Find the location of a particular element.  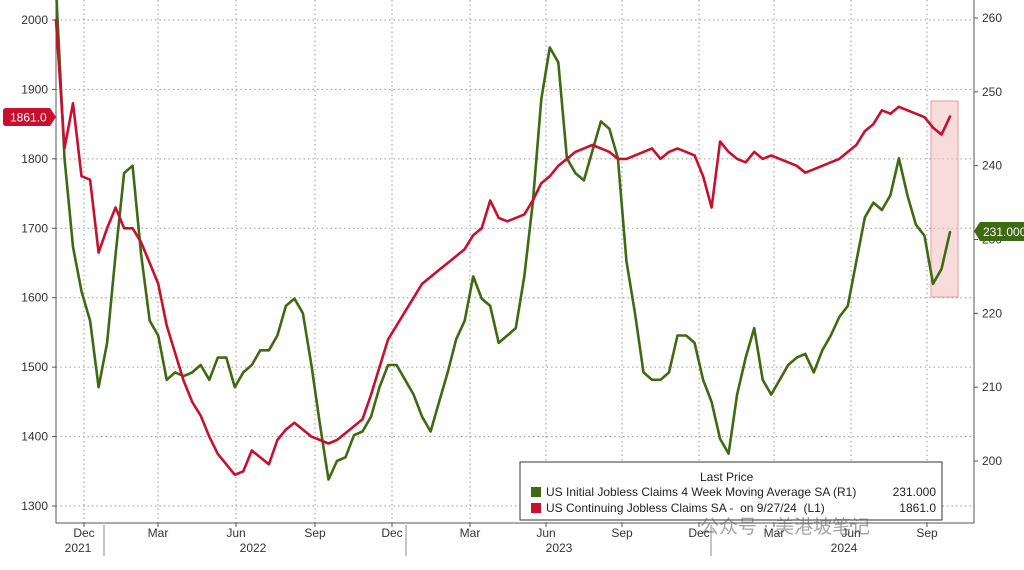

left-tick-label-7: 2000 is located at coordinates (34, 20).